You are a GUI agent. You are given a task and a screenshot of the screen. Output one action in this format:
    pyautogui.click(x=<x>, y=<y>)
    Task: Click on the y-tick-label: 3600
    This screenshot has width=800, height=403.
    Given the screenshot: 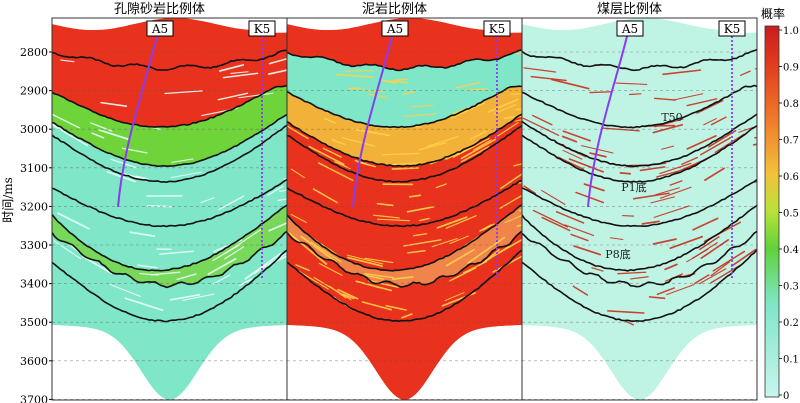 What is the action you would take?
    pyautogui.click(x=34, y=361)
    